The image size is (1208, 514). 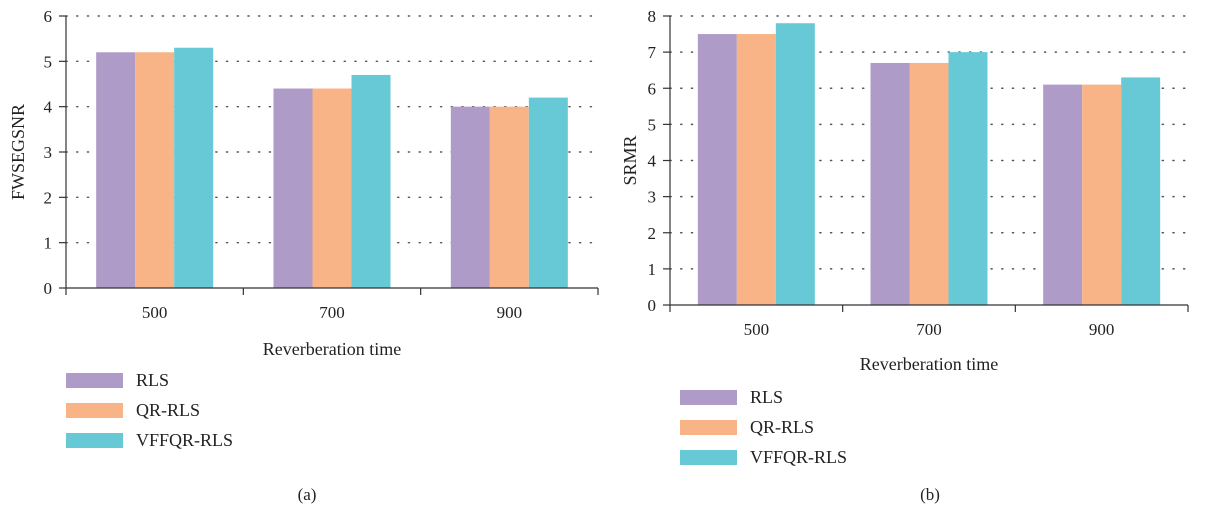 What do you see at coordinates (708, 427) in the screenshot?
I see `chart1-legend-swatch-qr-rls` at bounding box center [708, 427].